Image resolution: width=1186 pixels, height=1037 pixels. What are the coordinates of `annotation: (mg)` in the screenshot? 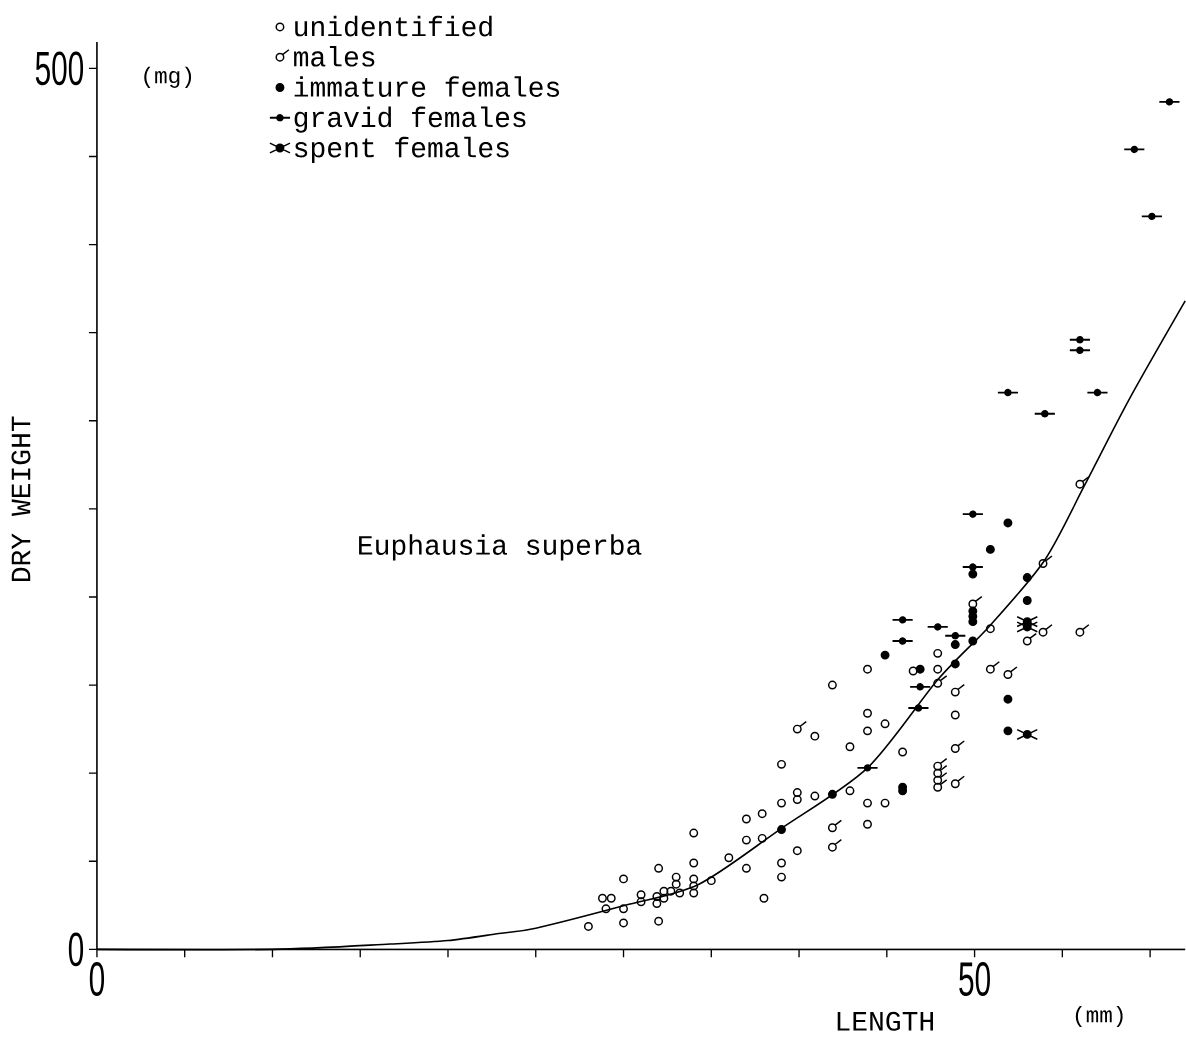 It's located at (168, 77).